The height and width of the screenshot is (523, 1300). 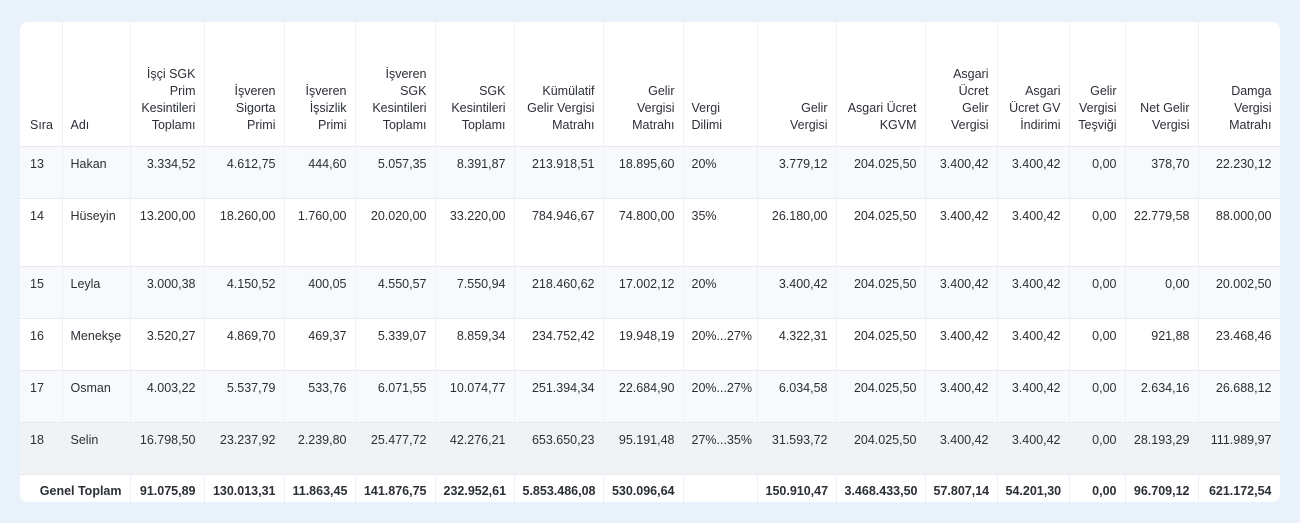 What do you see at coordinates (320, 396) in the screenshot?
I see `table-cell: 533,76` at bounding box center [320, 396].